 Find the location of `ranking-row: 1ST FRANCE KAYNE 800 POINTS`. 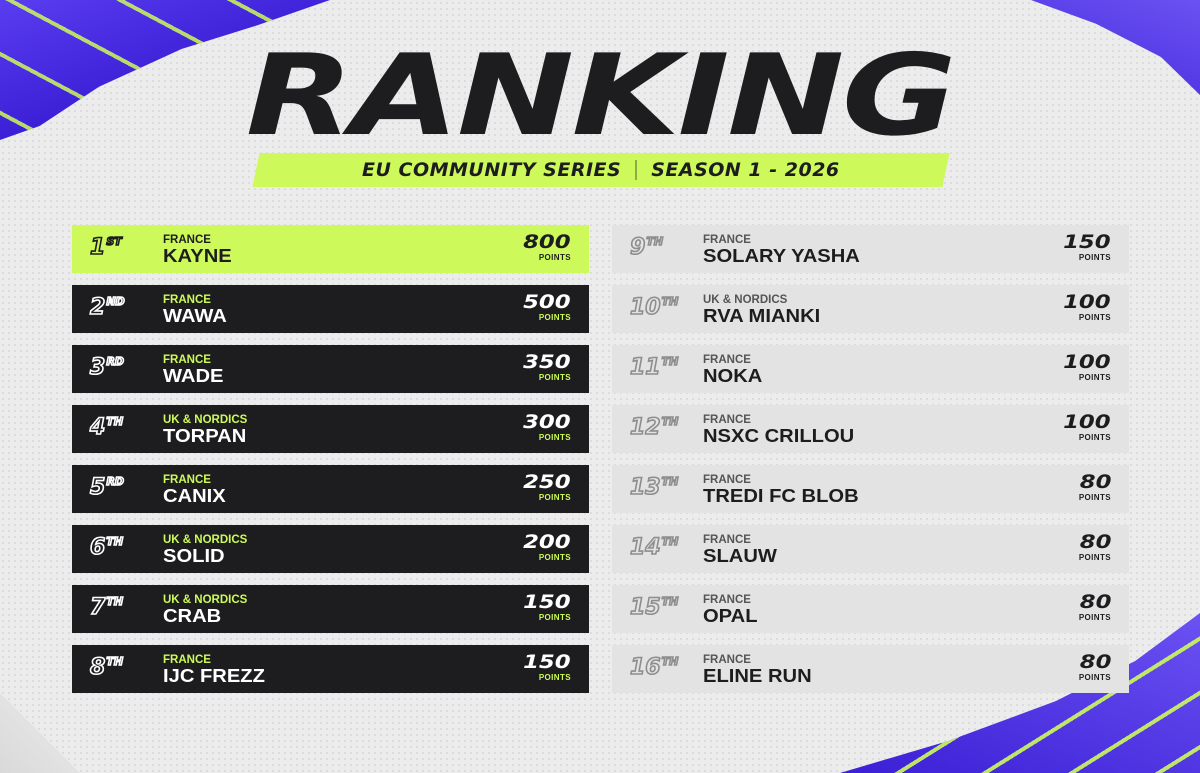

ranking-row: 1ST FRANCE KAYNE 800 POINTS is located at coordinates (330, 249).